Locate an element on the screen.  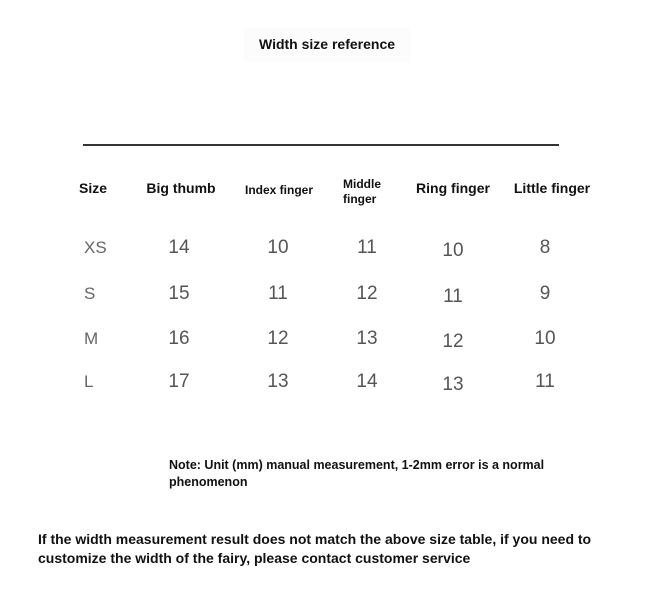
size-label: XS is located at coordinates (95, 247).